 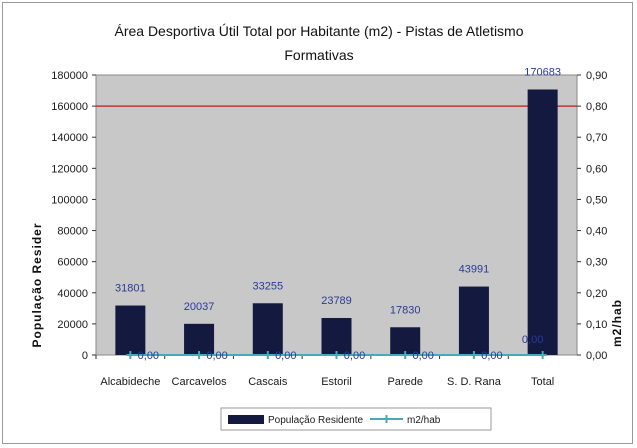 What do you see at coordinates (72, 263) in the screenshot?
I see `y-tick-label: 60000` at bounding box center [72, 263].